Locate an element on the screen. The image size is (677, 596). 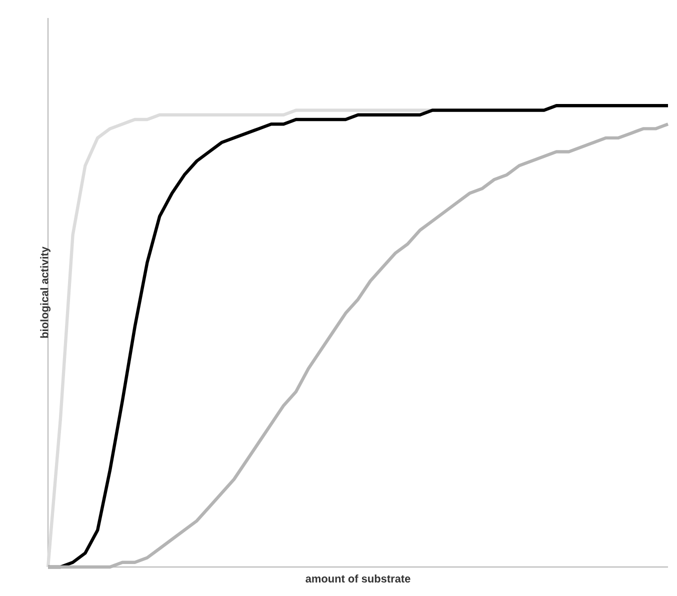
y-axis-title: biological activity is located at coordinates (45, 292).